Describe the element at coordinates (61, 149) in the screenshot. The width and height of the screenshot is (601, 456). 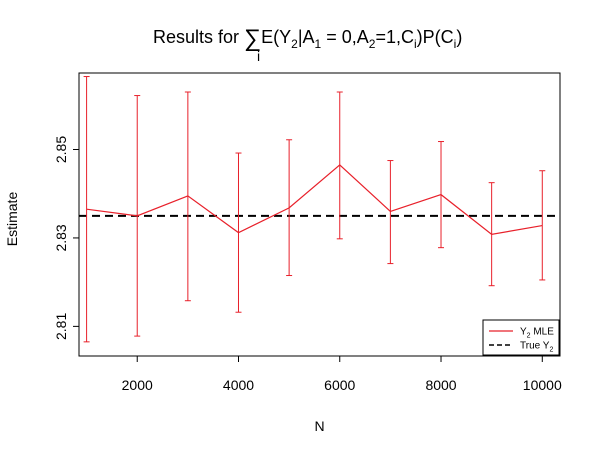
I see `y-tick-label-2: 2.85` at that location.